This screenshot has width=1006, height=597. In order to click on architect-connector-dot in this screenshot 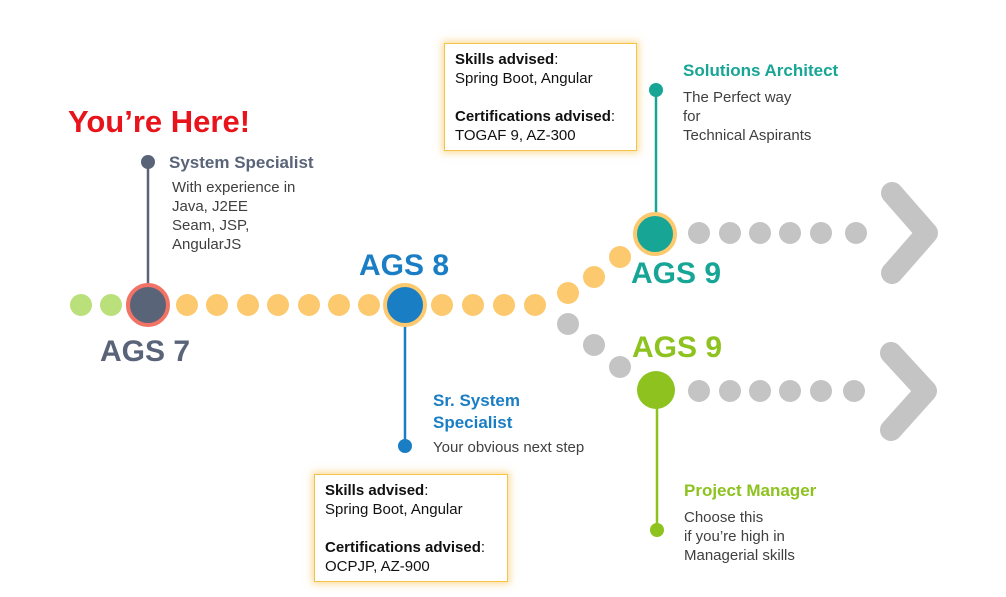, I will do `click(656, 90)`.